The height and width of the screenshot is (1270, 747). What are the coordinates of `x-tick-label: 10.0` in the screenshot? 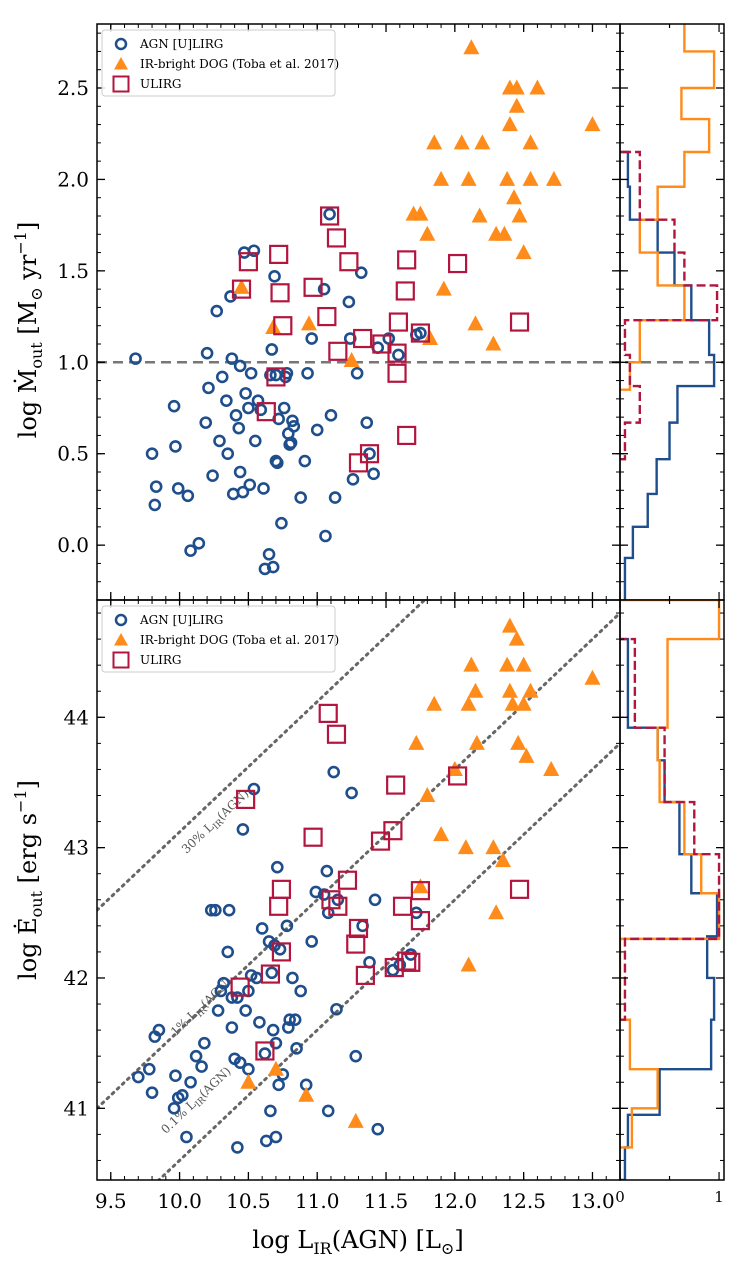 It's located at (179, 1201).